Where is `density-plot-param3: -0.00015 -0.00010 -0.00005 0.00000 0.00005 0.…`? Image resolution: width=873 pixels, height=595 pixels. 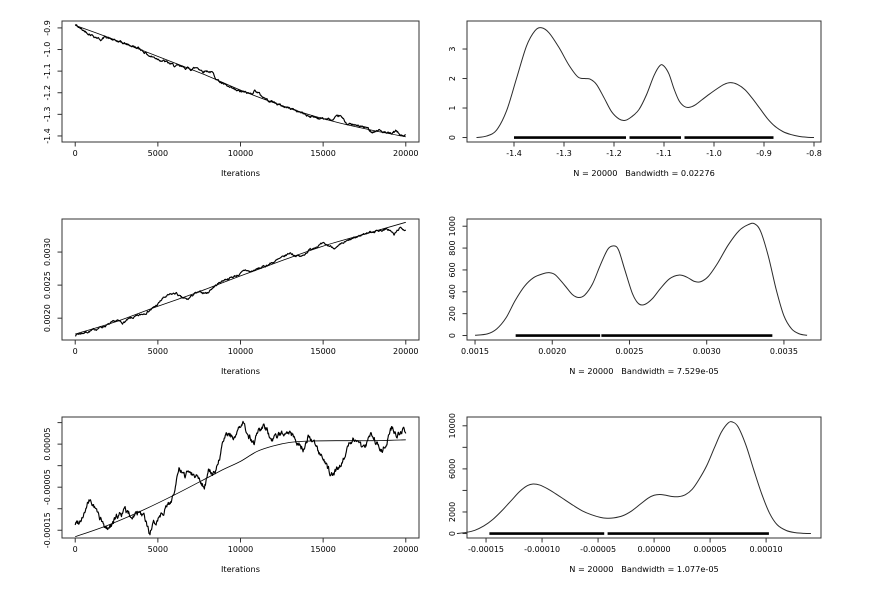
density-plot-param3: -0.00015 -0.00010 -0.00005 0.00000 0.00005 0.… is located at coordinates (635, 493).